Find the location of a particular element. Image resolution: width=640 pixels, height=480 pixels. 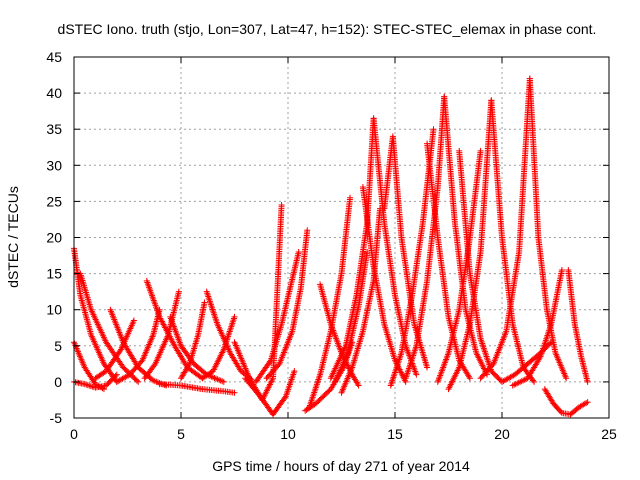

y-tick-label: 20 is located at coordinates (54, 238).